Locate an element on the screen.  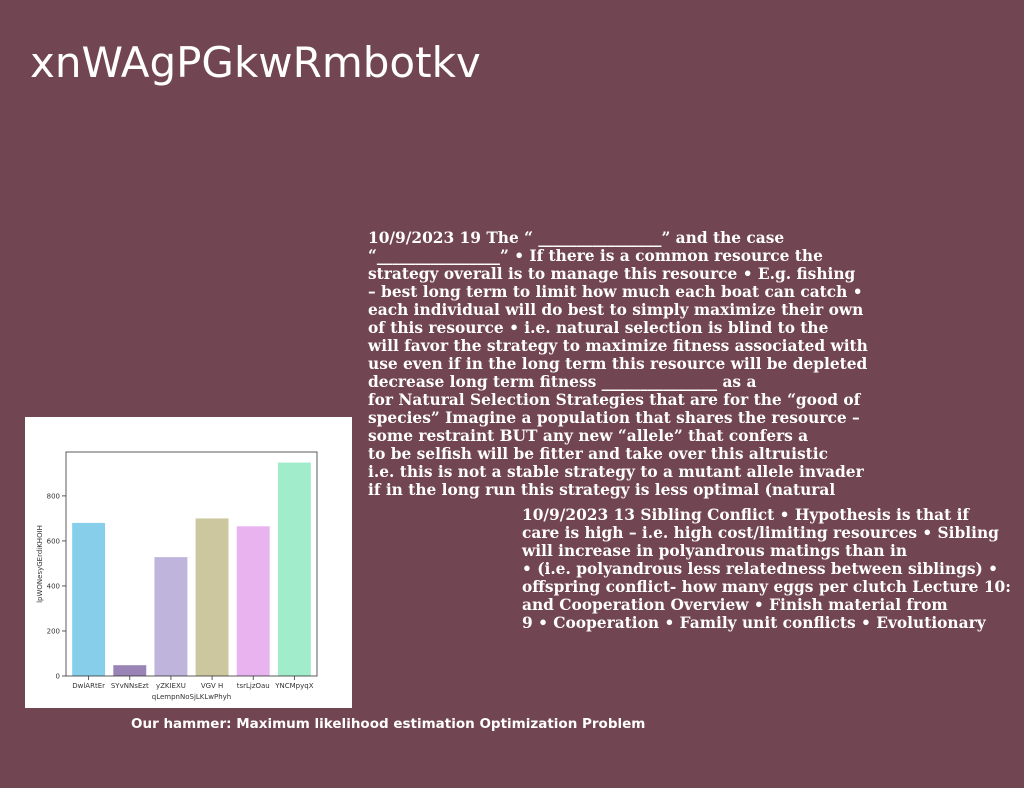
x-tick-label: tsrLjzOau is located at coordinates (253, 686).